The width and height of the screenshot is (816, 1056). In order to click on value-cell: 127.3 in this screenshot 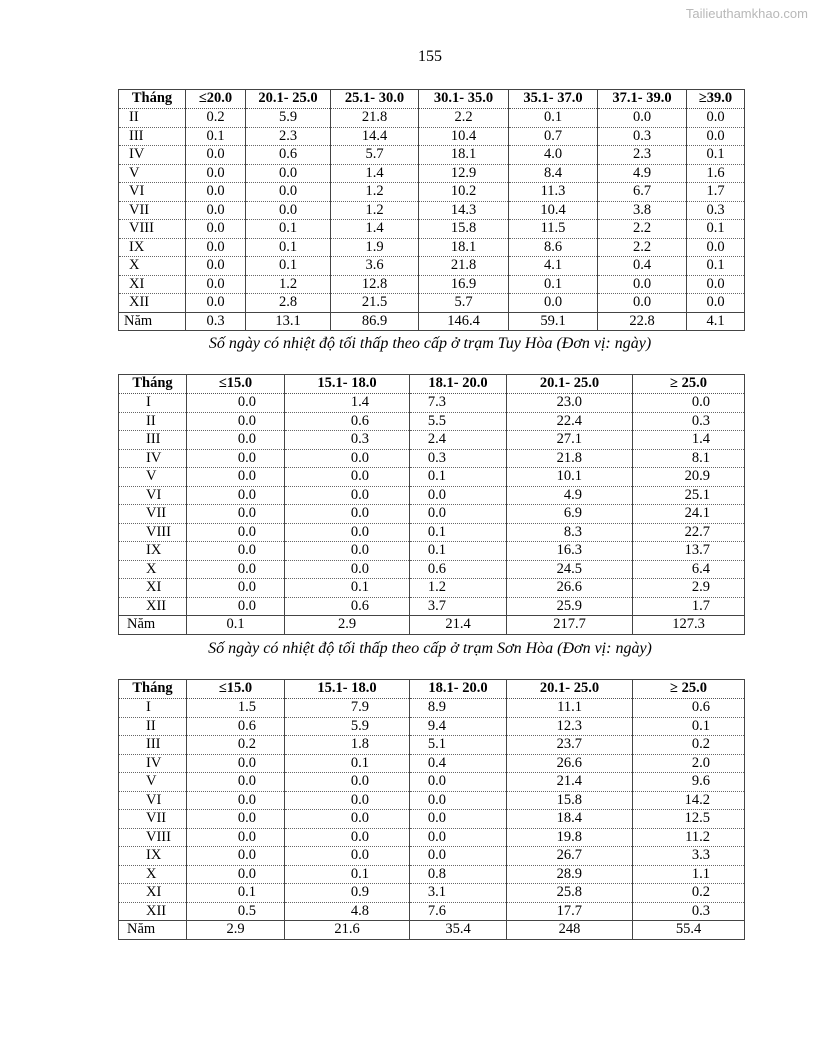, I will do `click(688, 625)`.